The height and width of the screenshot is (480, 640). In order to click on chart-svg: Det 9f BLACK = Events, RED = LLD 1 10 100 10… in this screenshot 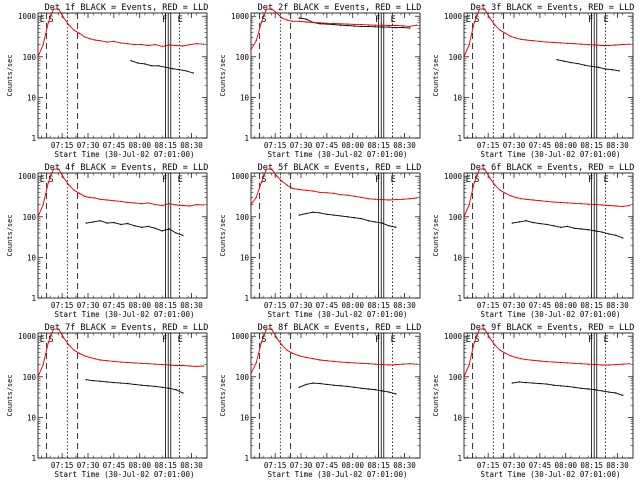, I will do `click(533, 401)`.